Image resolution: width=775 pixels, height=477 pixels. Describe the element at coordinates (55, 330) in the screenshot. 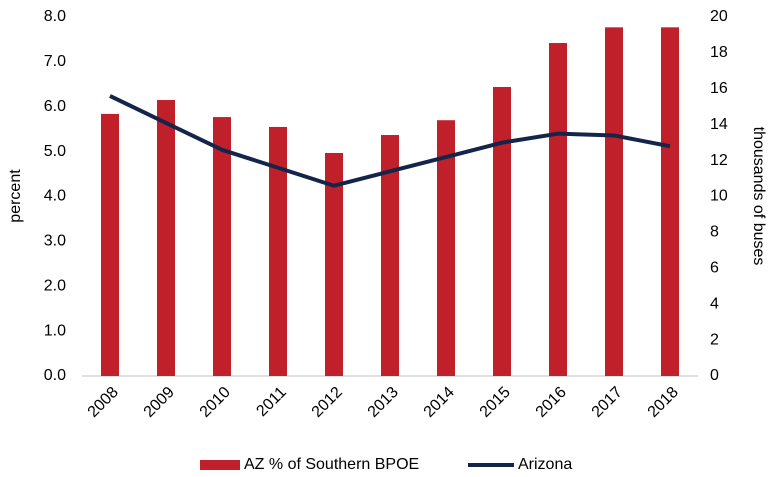

I see `y-tick-label: 1.0` at that location.